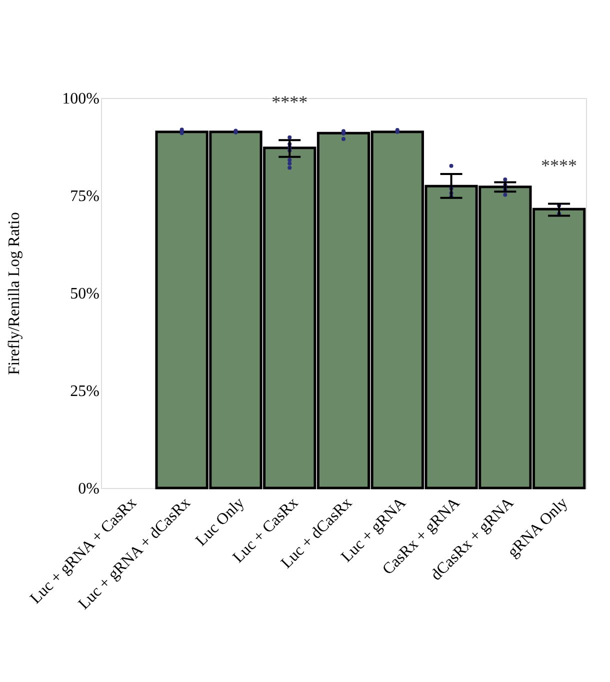 This screenshot has height=682, width=610. I want to click on y-tick-label: 75%, so click(85, 196).